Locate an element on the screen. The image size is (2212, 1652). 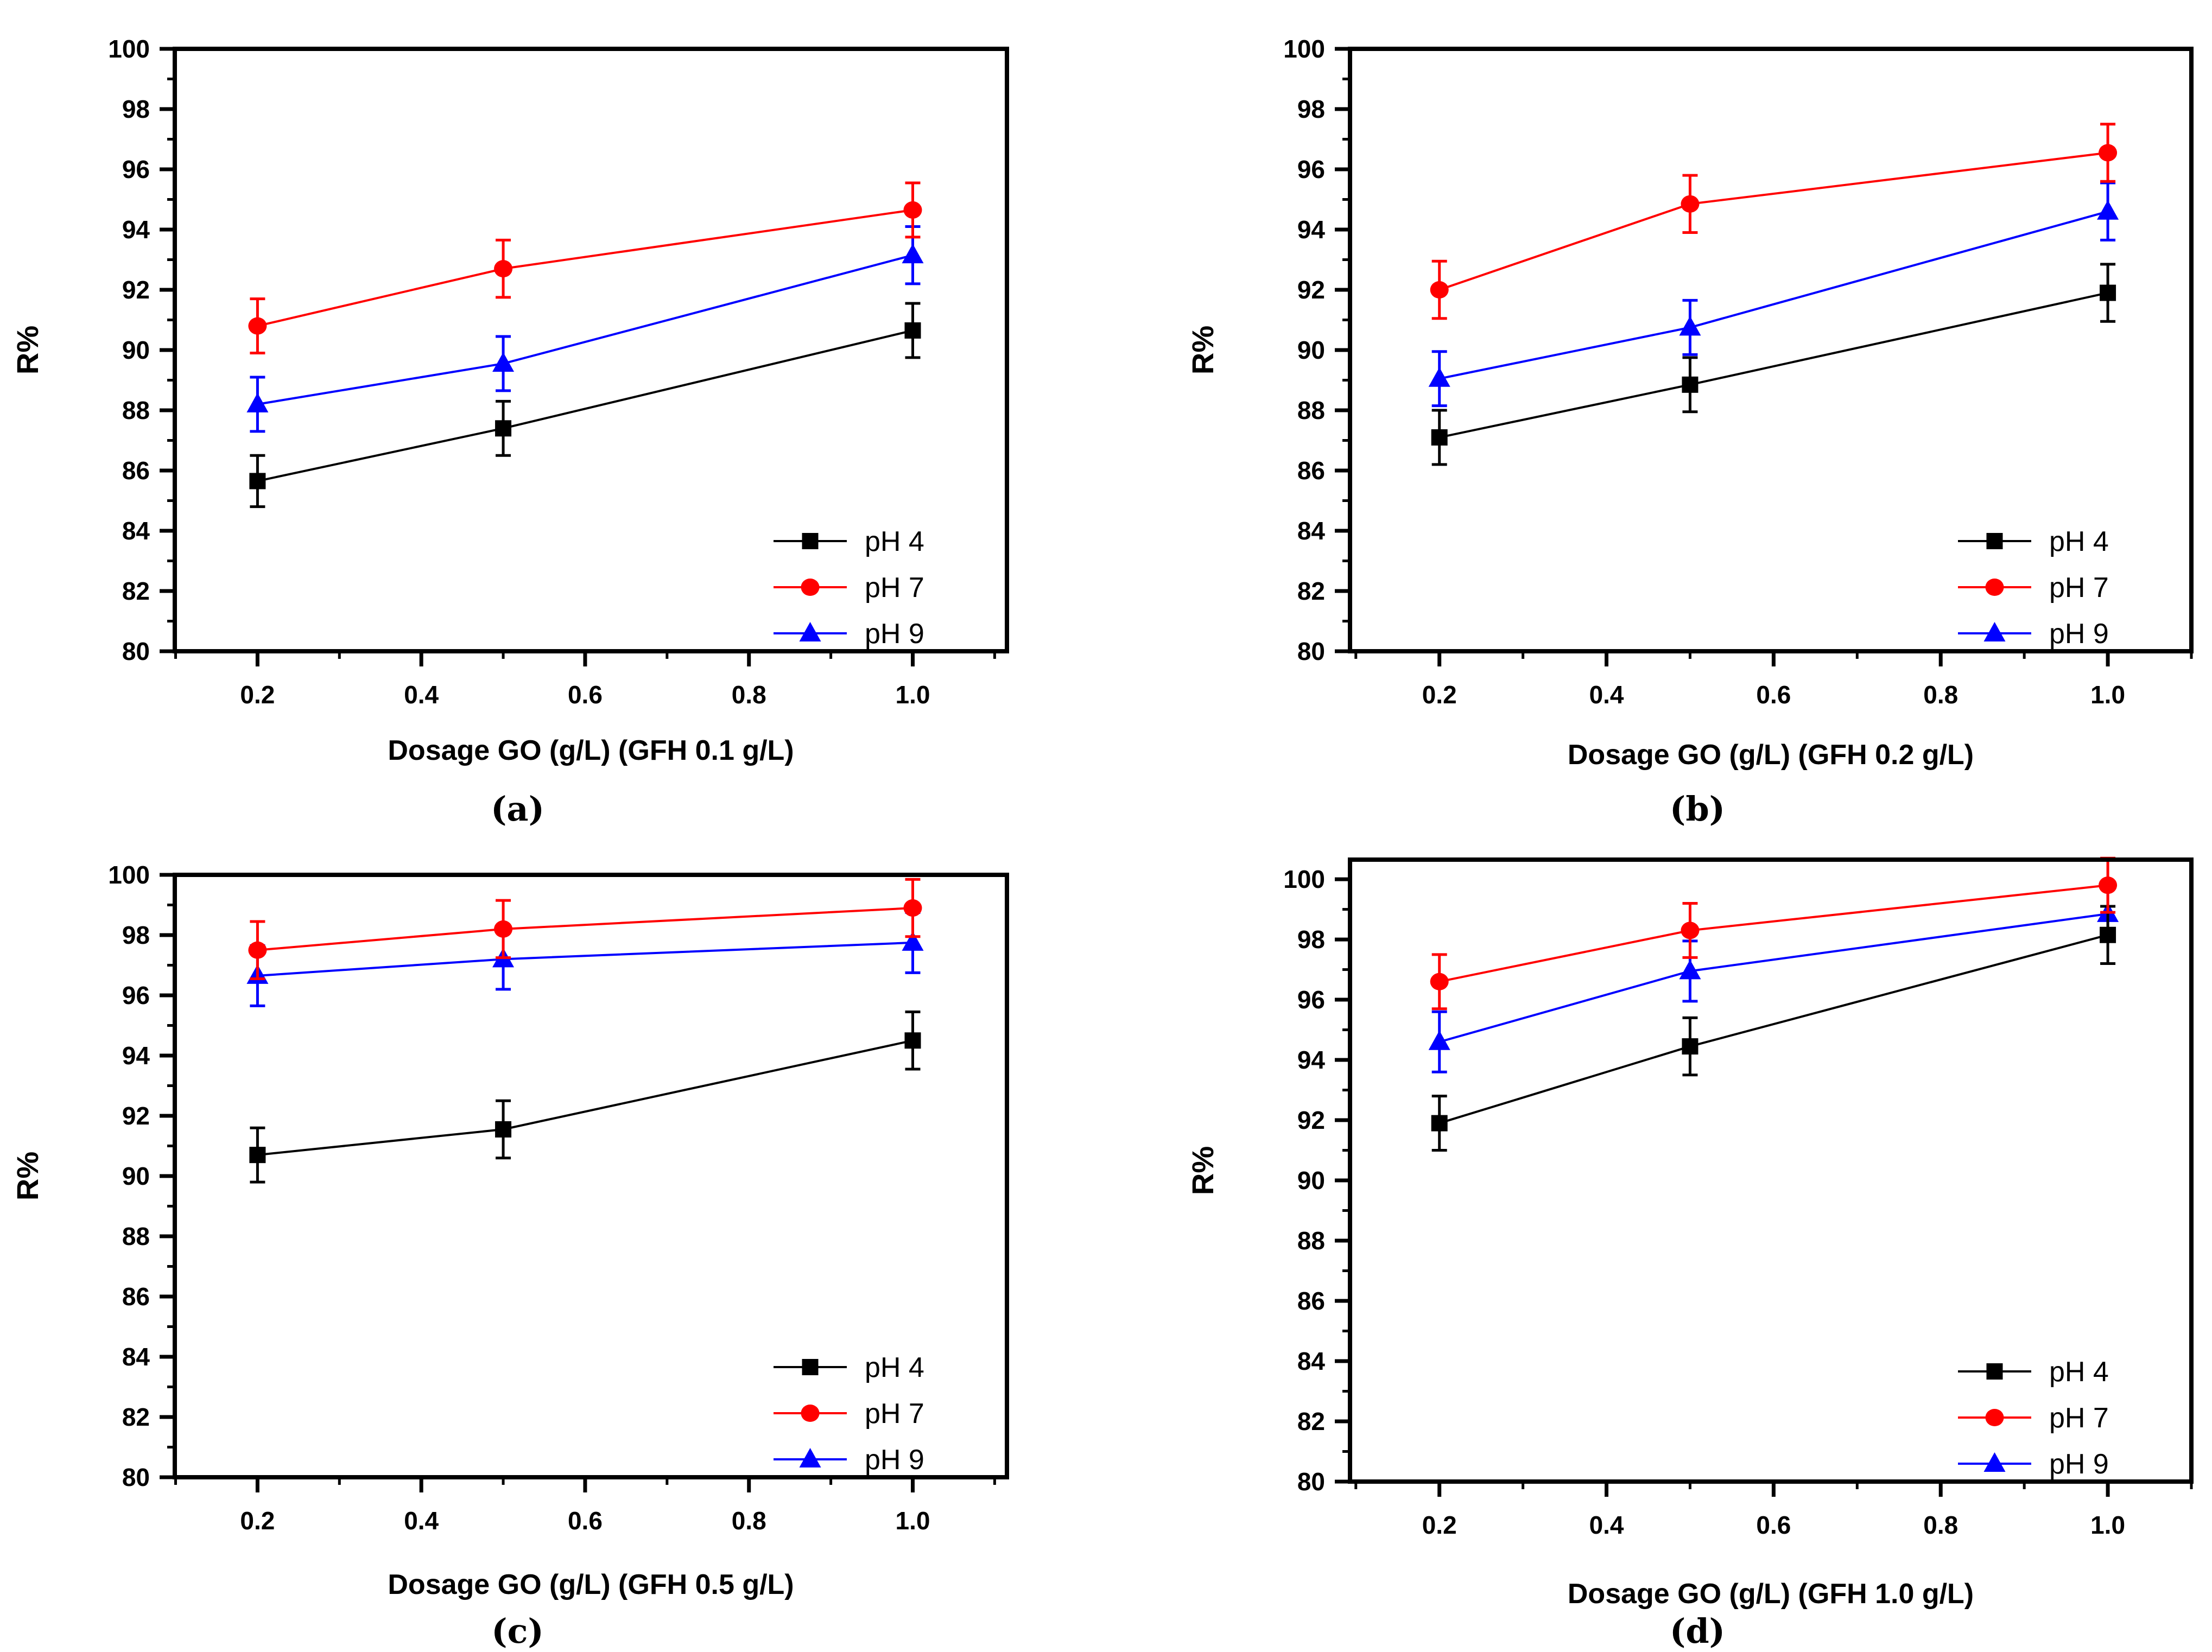
legend-item: pH 4 is located at coordinates (849, 1367).